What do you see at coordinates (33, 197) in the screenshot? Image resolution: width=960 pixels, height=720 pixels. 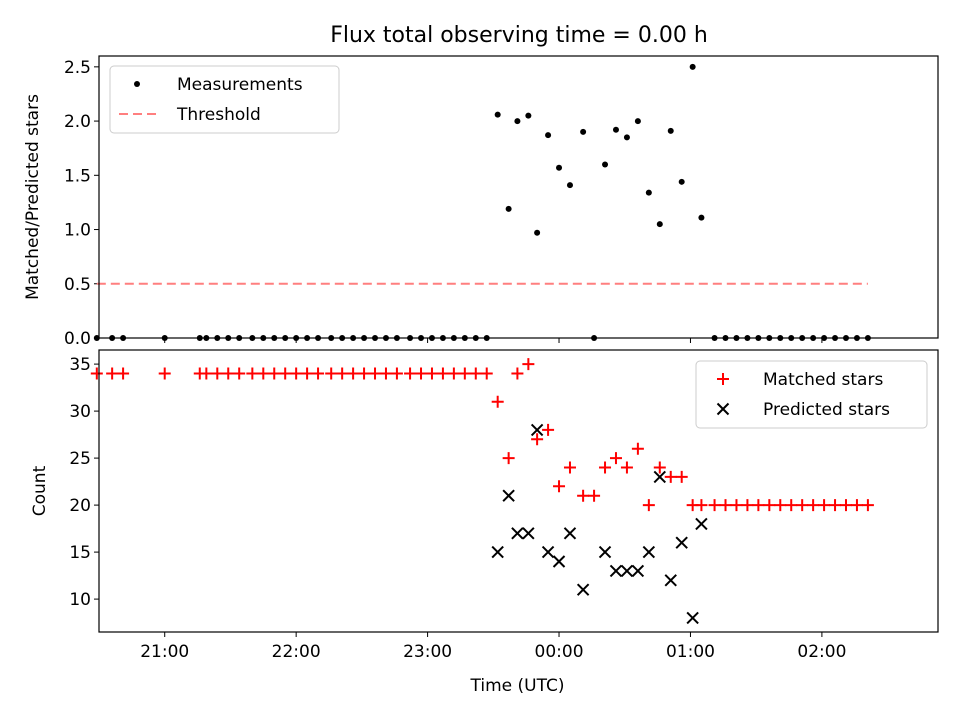 I see `y-axis-label: Matched/Predicted stars` at bounding box center [33, 197].